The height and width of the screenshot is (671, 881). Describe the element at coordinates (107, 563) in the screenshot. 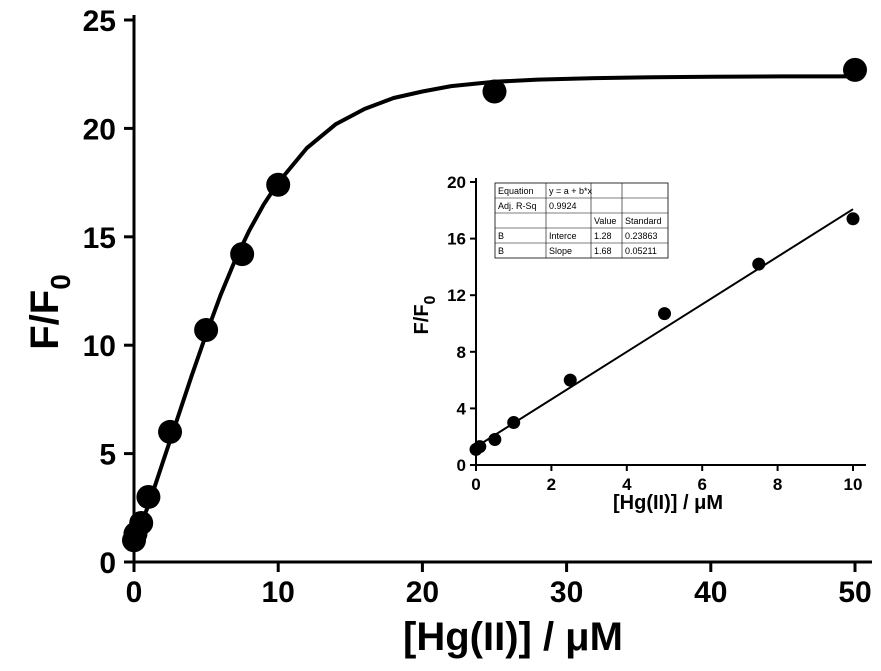

I see `main-y-tick-label: 0` at that location.